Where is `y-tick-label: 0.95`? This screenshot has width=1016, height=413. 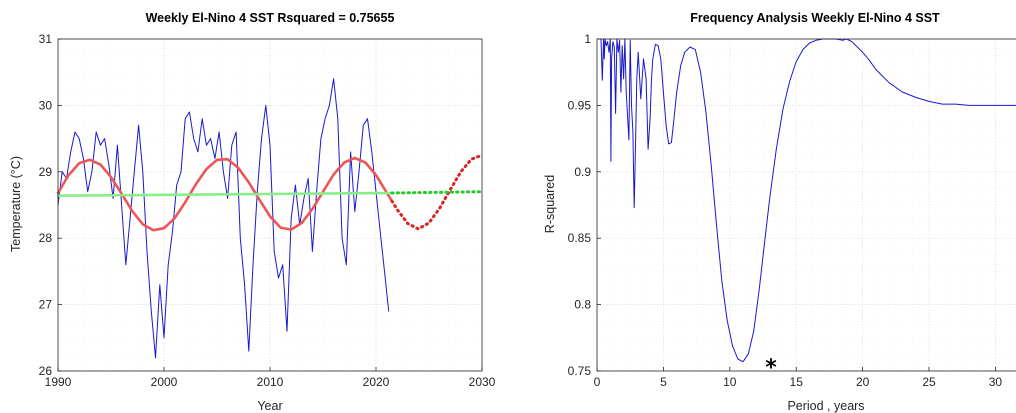
y-tick-label: 0.95 is located at coordinates (580, 105).